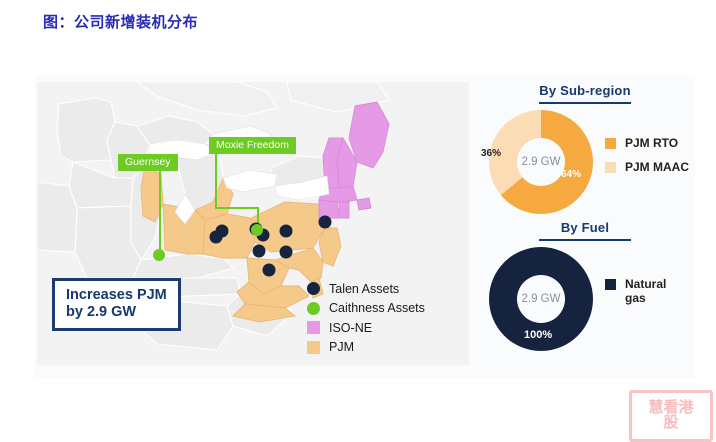  Describe the element at coordinates (585, 90) in the screenshot. I see `chart-title: By Sub-region` at that location.